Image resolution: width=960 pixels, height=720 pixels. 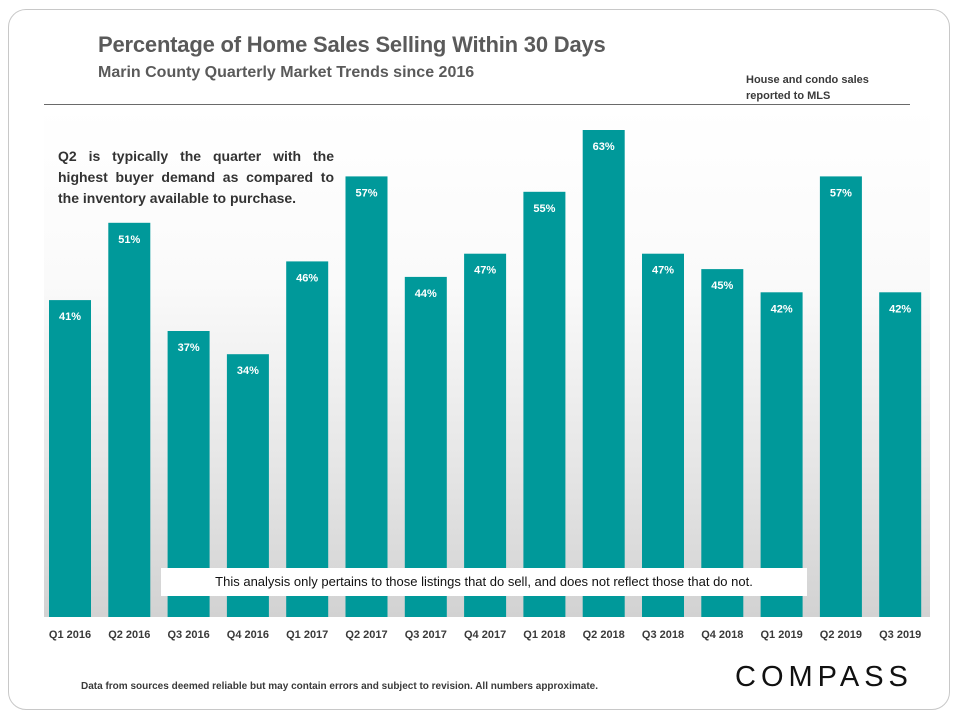 What do you see at coordinates (900, 454) in the screenshot?
I see `bar-q3-2019` at bounding box center [900, 454].